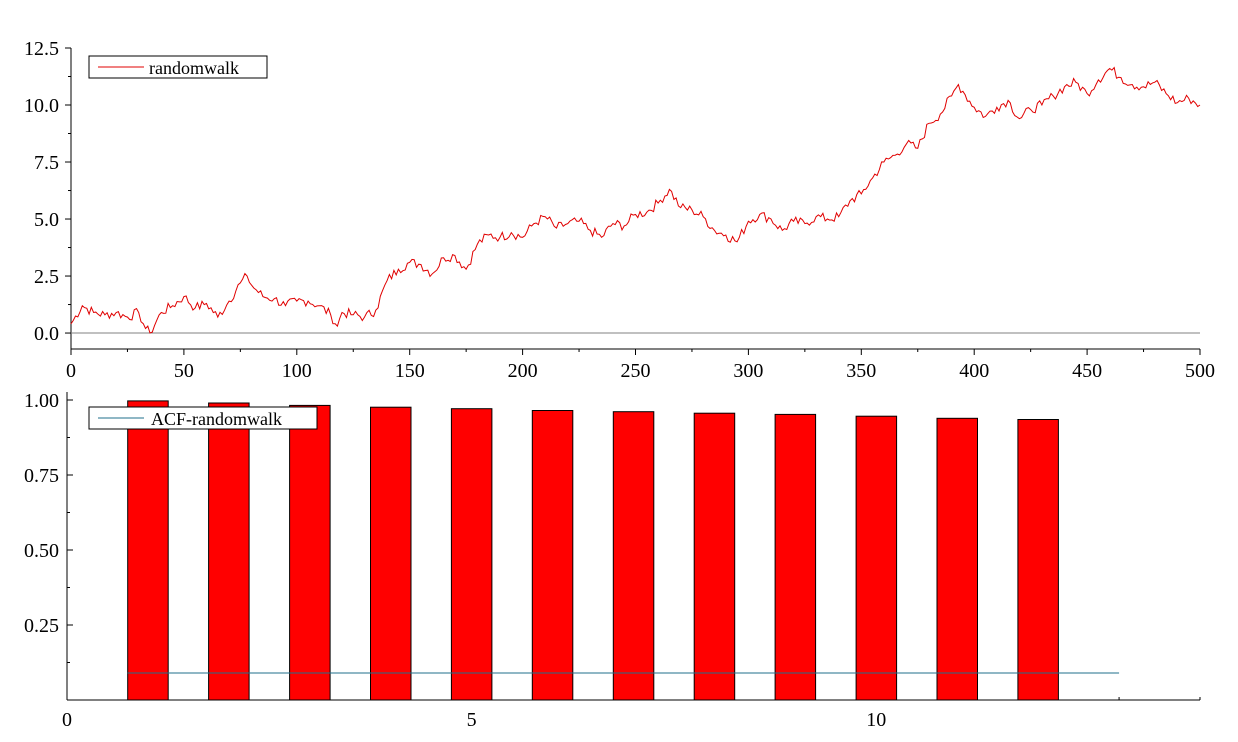 The height and width of the screenshot is (742, 1238). I want to click on x-tick-label: 250, so click(636, 371).